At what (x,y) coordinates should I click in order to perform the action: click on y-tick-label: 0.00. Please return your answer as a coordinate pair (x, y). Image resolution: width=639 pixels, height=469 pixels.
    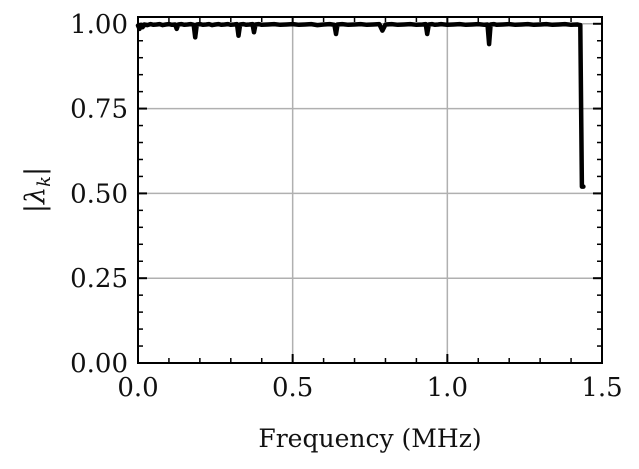
    Looking at the image, I should click on (99, 364).